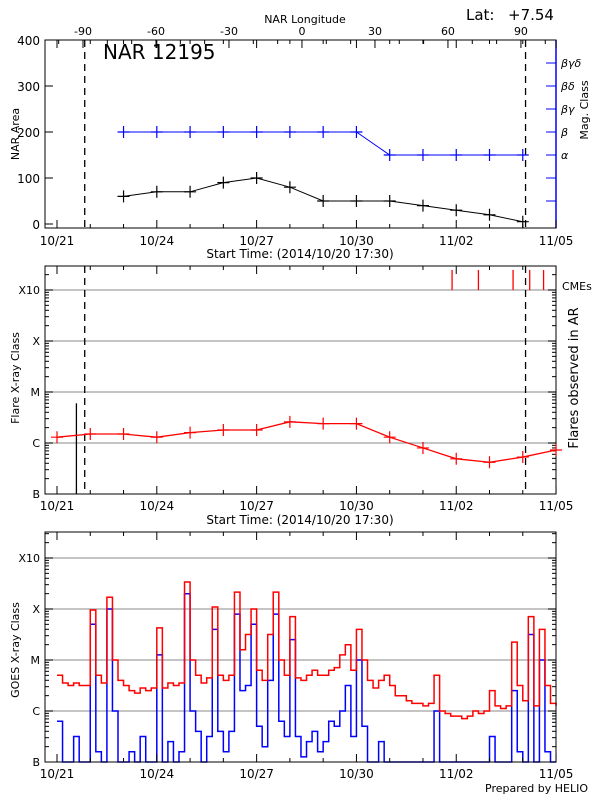 The height and width of the screenshot is (800, 600). I want to click on y-axis-label: Flare X-ray Class, so click(15, 378).